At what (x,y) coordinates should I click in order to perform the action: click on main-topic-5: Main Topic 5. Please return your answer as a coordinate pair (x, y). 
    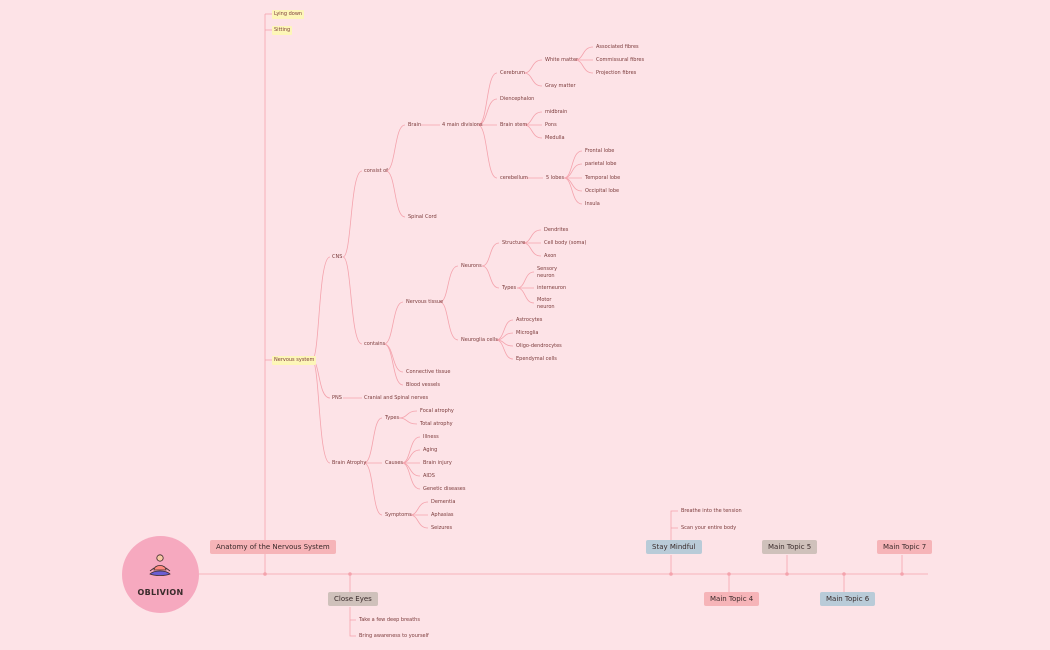
    Looking at the image, I should click on (790, 547).